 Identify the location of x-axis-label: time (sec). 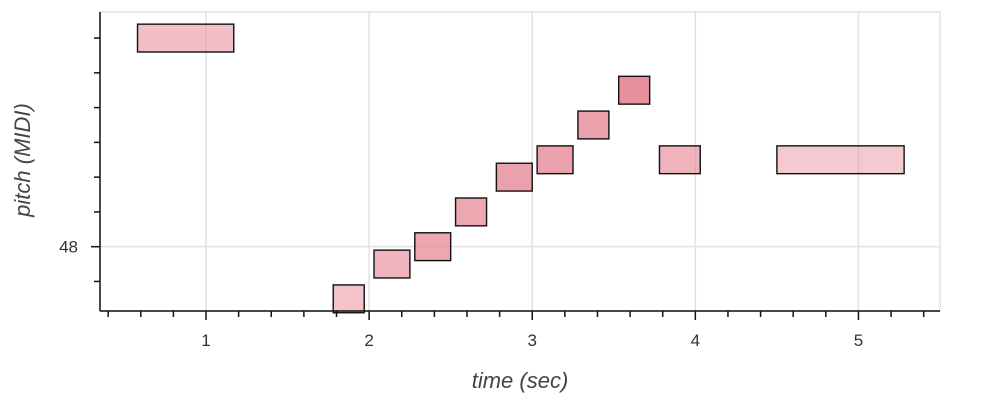
(520, 380).